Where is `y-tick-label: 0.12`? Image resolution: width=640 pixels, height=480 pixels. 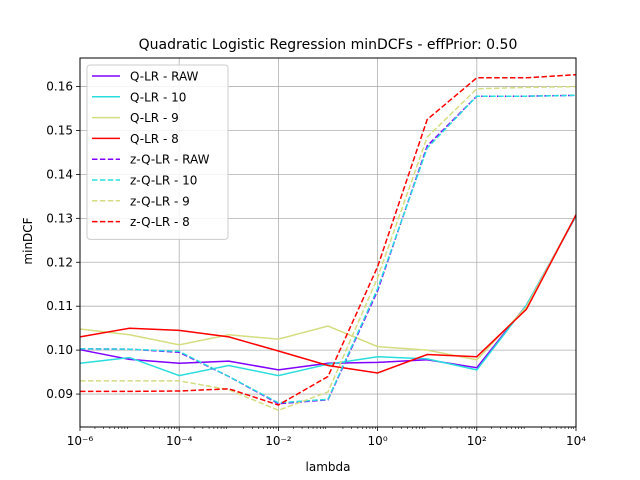 y-tick-label: 0.12 is located at coordinates (59, 262).